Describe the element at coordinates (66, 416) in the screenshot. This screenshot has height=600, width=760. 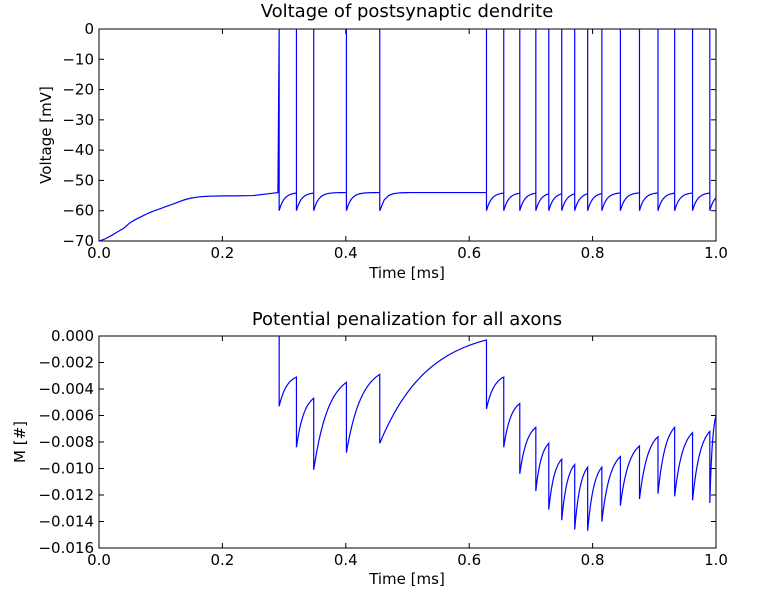
I see `y-tick-label: −0.006` at that location.